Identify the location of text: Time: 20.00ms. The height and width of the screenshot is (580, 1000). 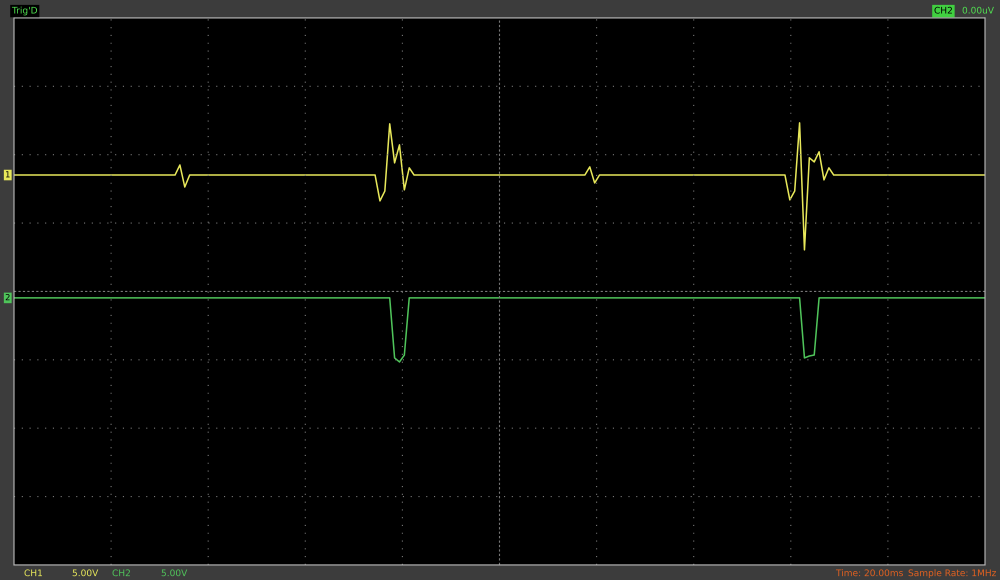
(869, 572).